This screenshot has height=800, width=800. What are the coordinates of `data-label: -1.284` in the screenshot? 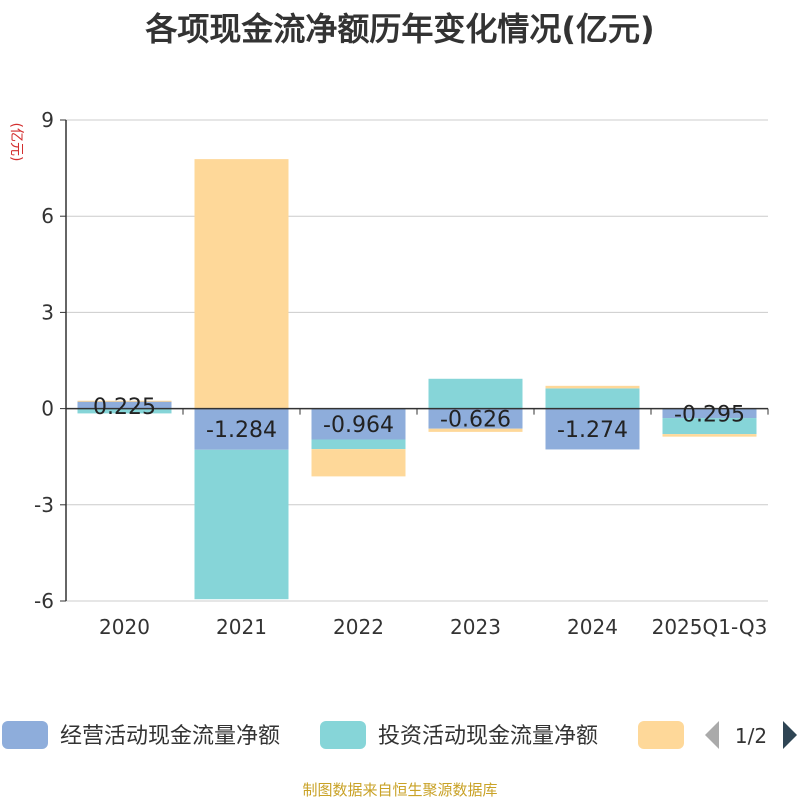 It's located at (241, 430).